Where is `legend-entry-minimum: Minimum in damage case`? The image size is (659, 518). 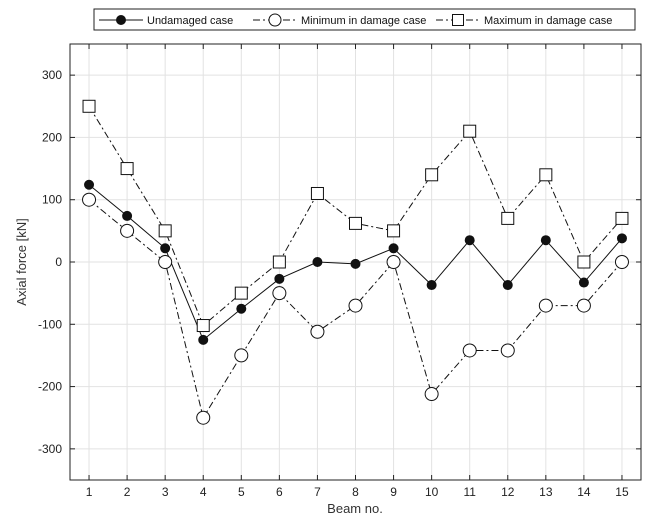
legend-entry-minimum: Minimum in damage case is located at coordinates (339, 20).